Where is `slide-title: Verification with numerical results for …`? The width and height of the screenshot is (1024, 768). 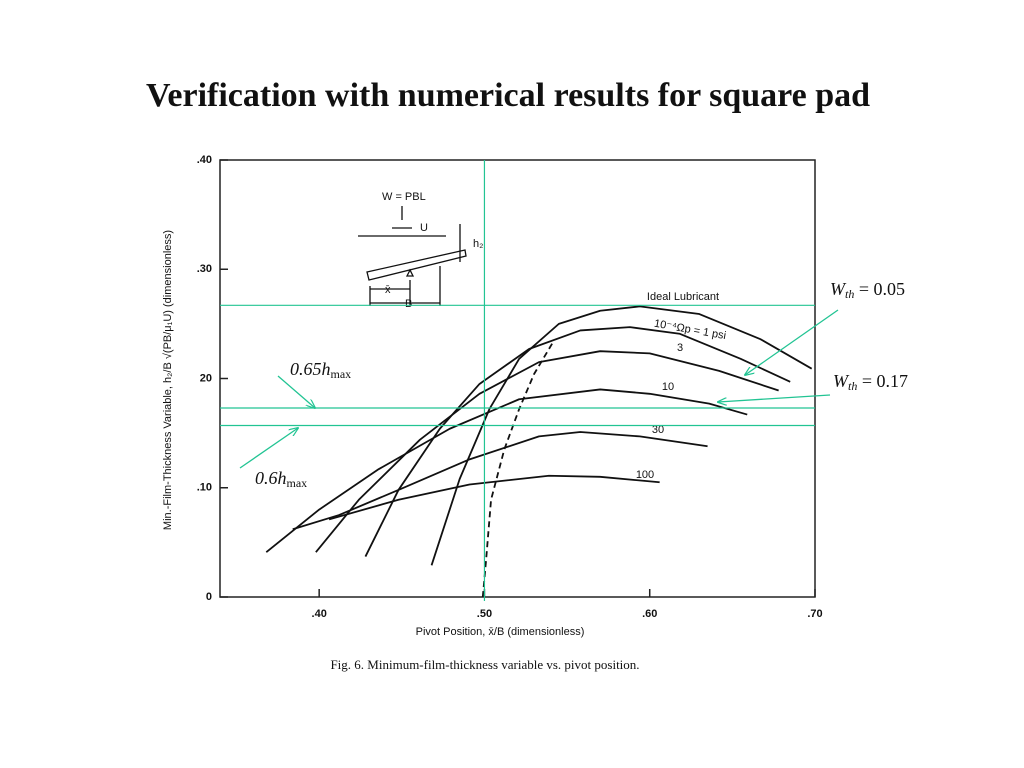
slide-title: Verification with numerical results for … is located at coordinates (508, 95).